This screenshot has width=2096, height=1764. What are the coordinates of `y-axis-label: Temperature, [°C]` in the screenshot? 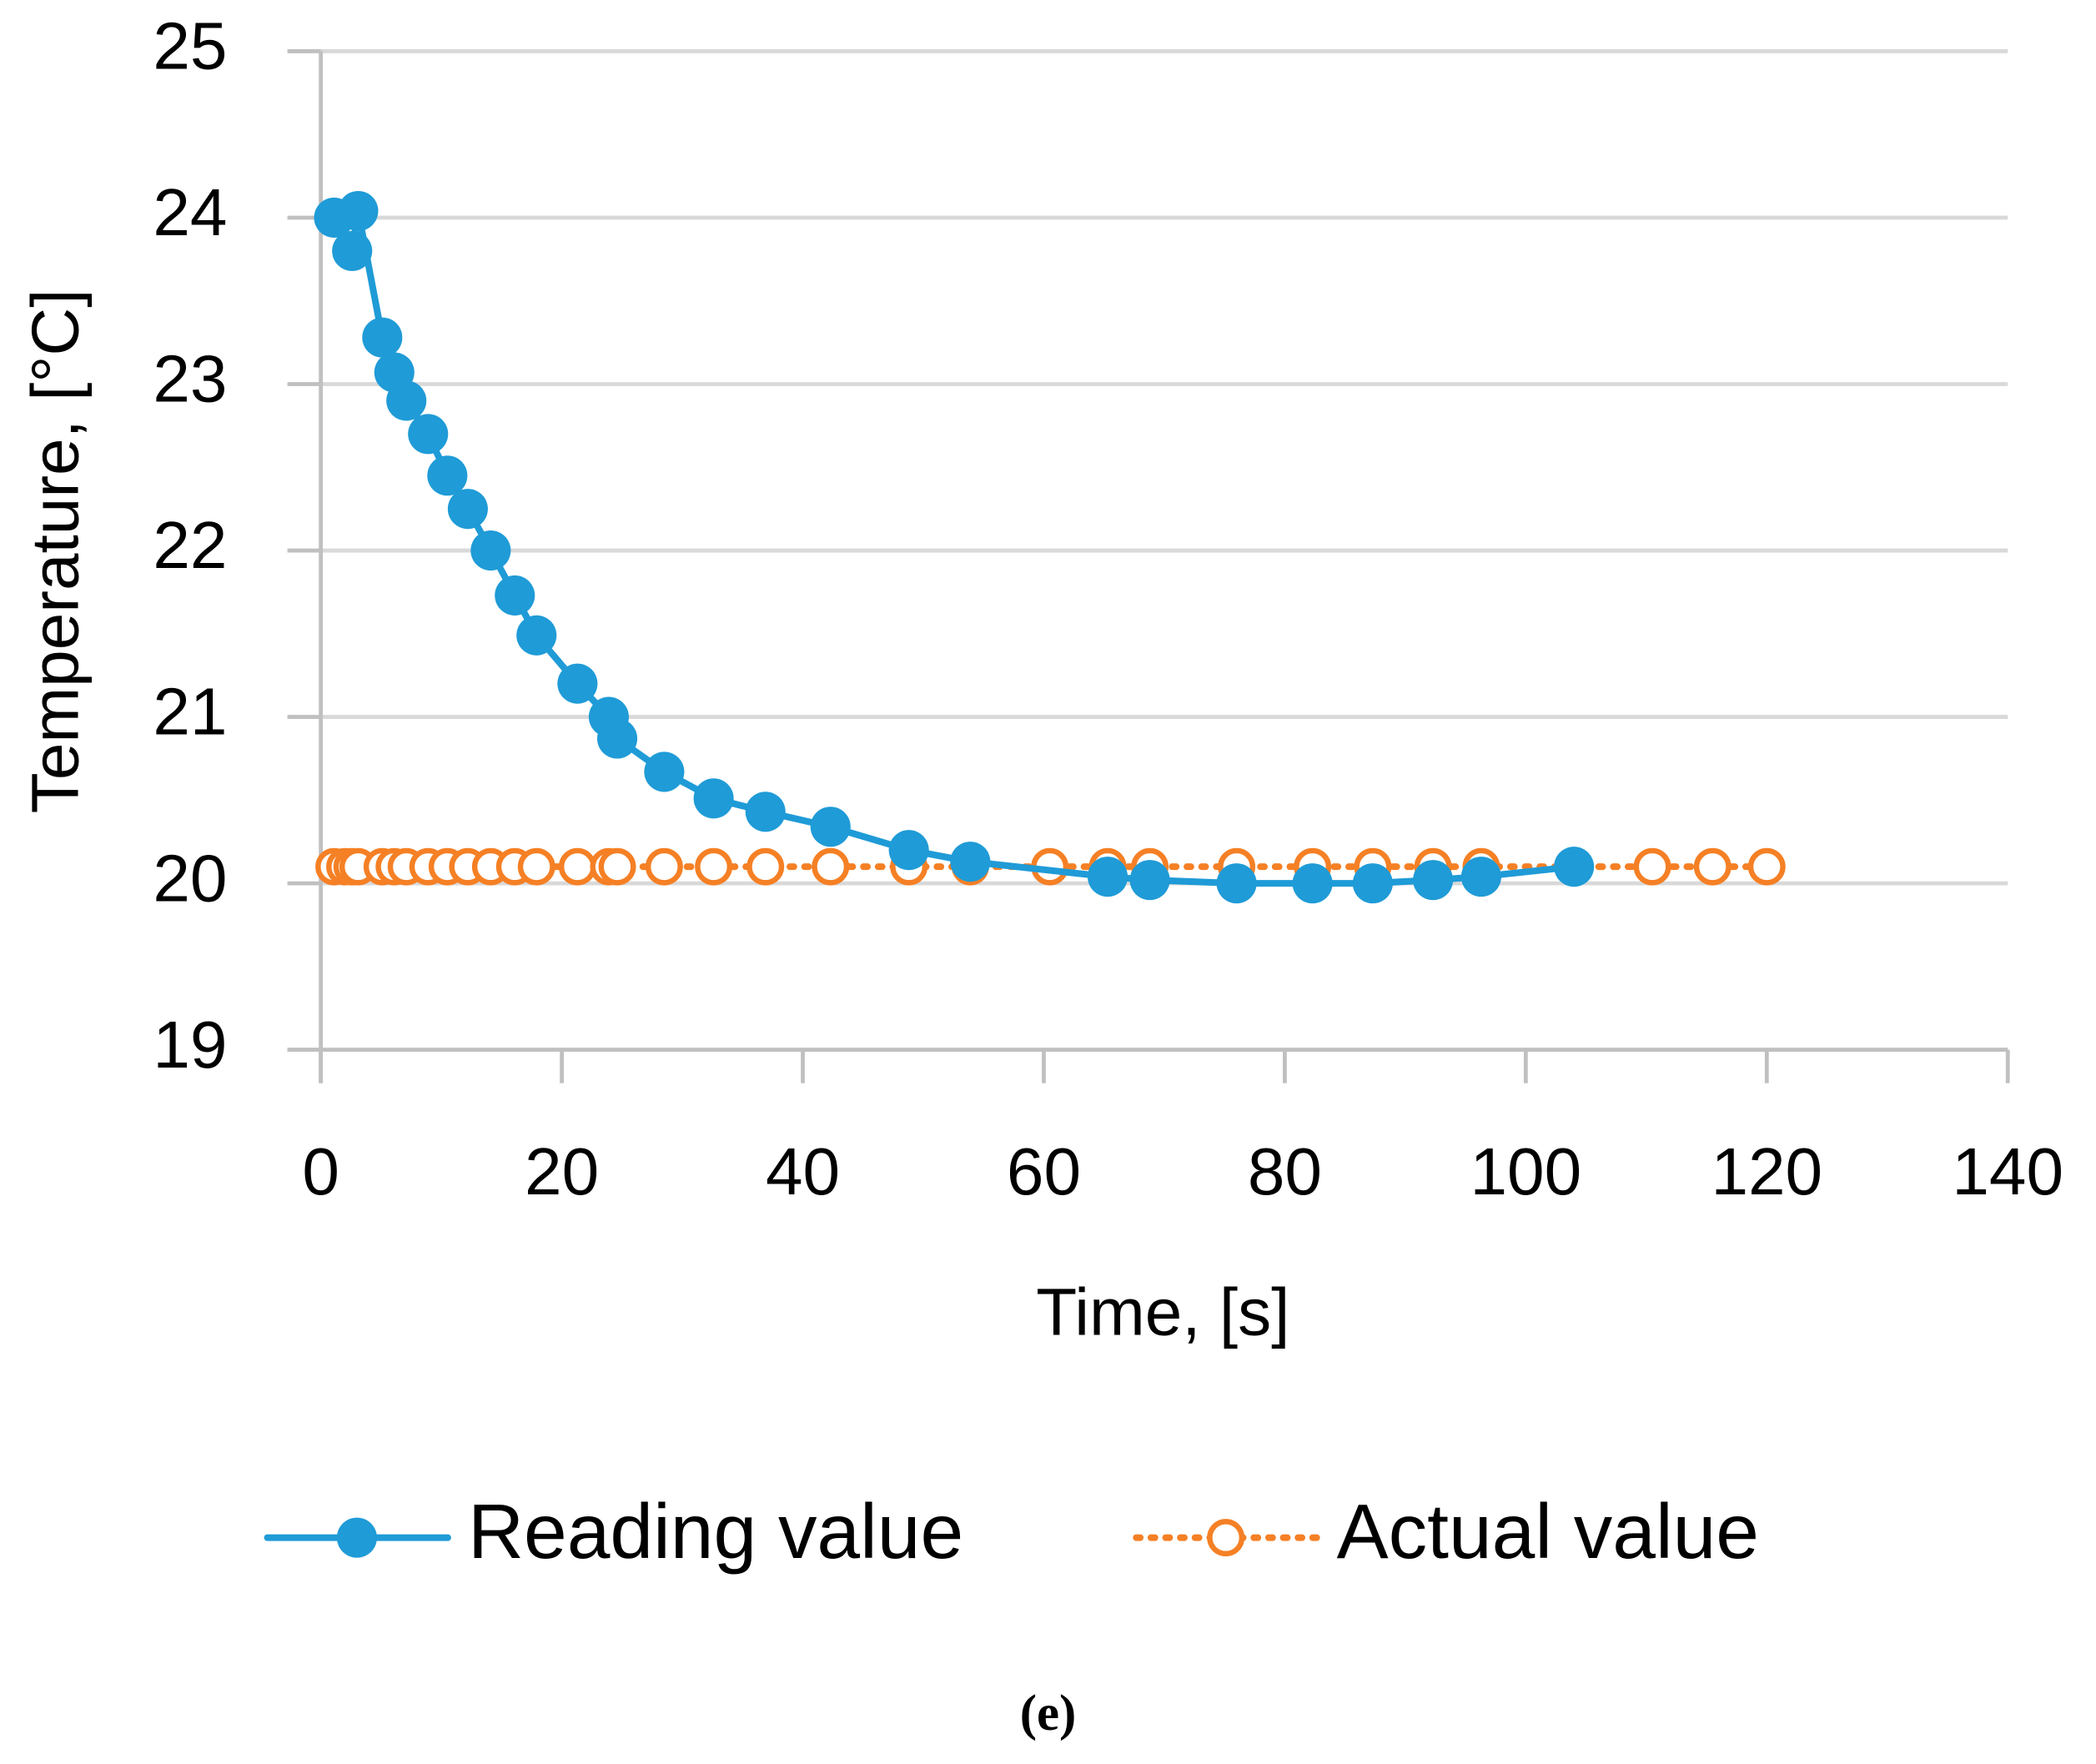 It's located at (54, 551).